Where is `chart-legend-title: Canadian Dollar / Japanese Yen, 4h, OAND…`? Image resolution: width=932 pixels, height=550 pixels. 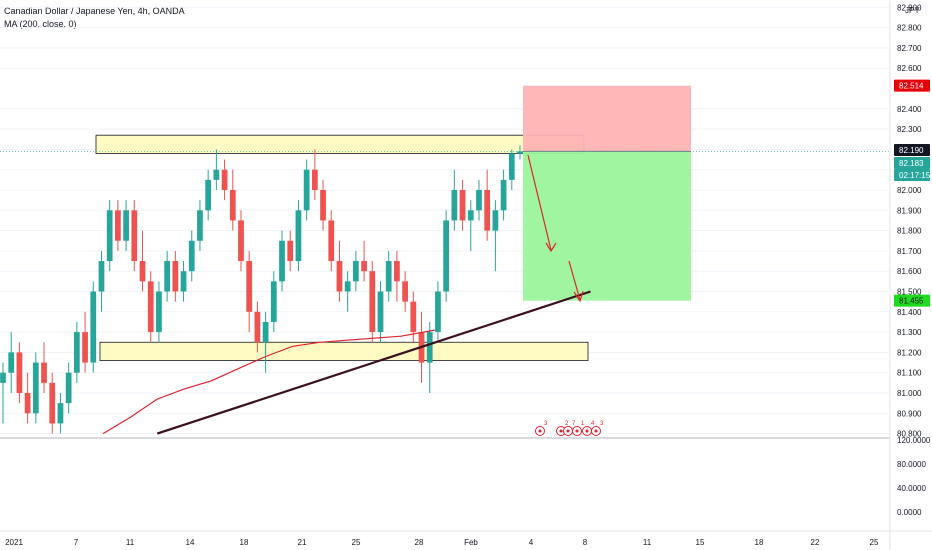
chart-legend-title: Canadian Dollar / Japanese Yen, 4h, OAND… is located at coordinates (94, 11).